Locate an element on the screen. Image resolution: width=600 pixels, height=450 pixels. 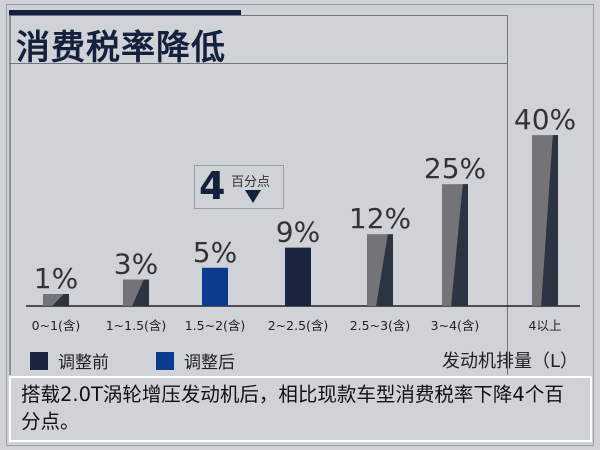
bar-value-label: 9% is located at coordinates (298, 232).